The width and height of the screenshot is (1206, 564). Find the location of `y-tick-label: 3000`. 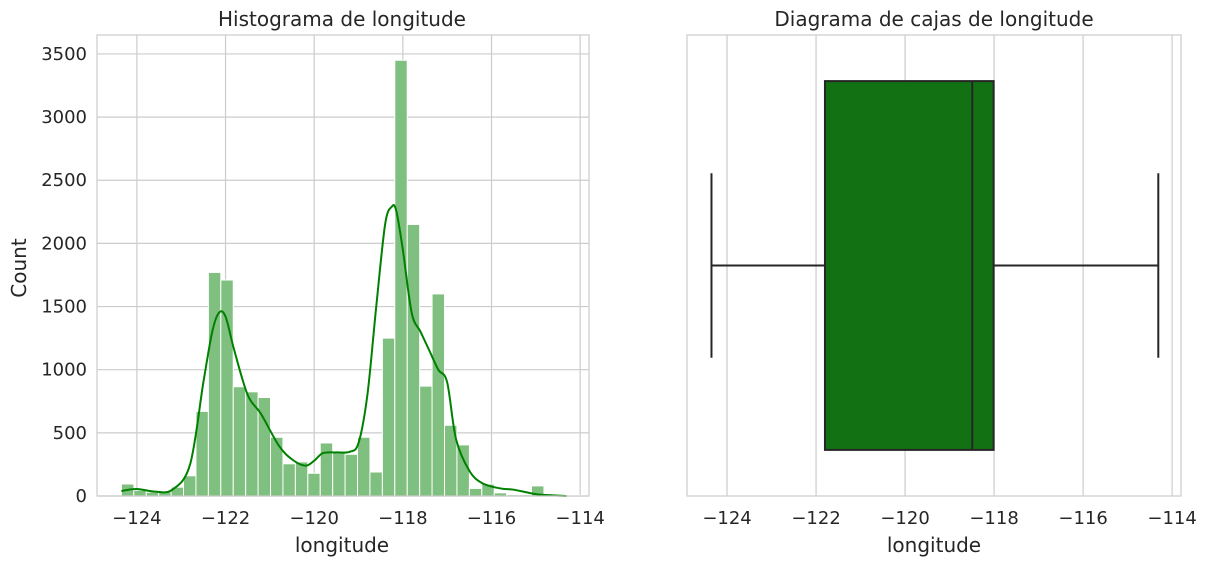

y-tick-label: 3000 is located at coordinates (64, 117).